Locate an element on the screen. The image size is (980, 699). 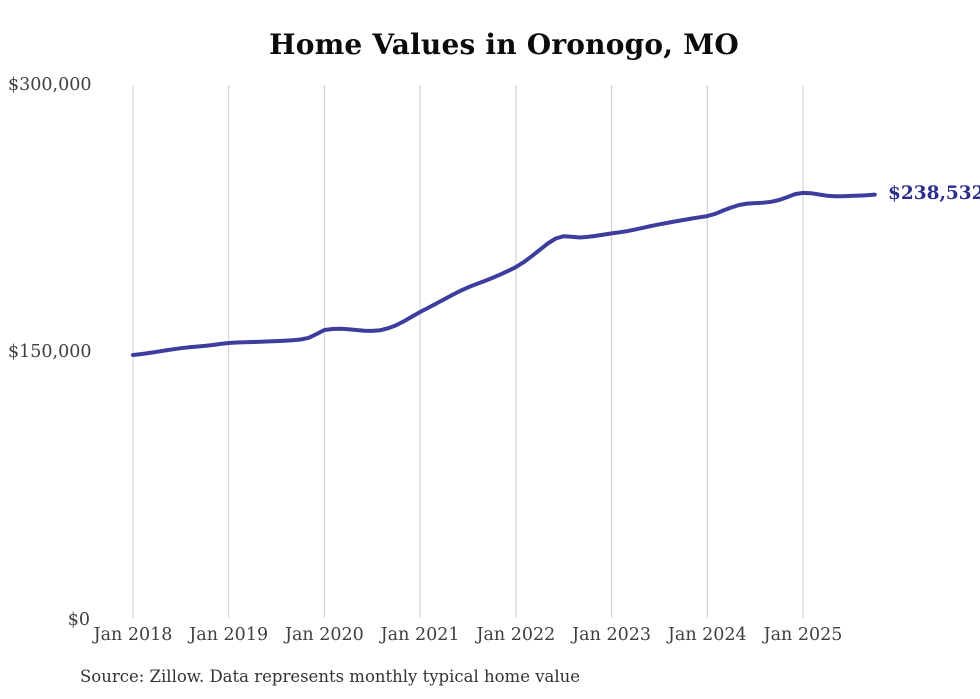
x-axis-tick-jan-2024: Jan 2024 is located at coordinates (707, 635).